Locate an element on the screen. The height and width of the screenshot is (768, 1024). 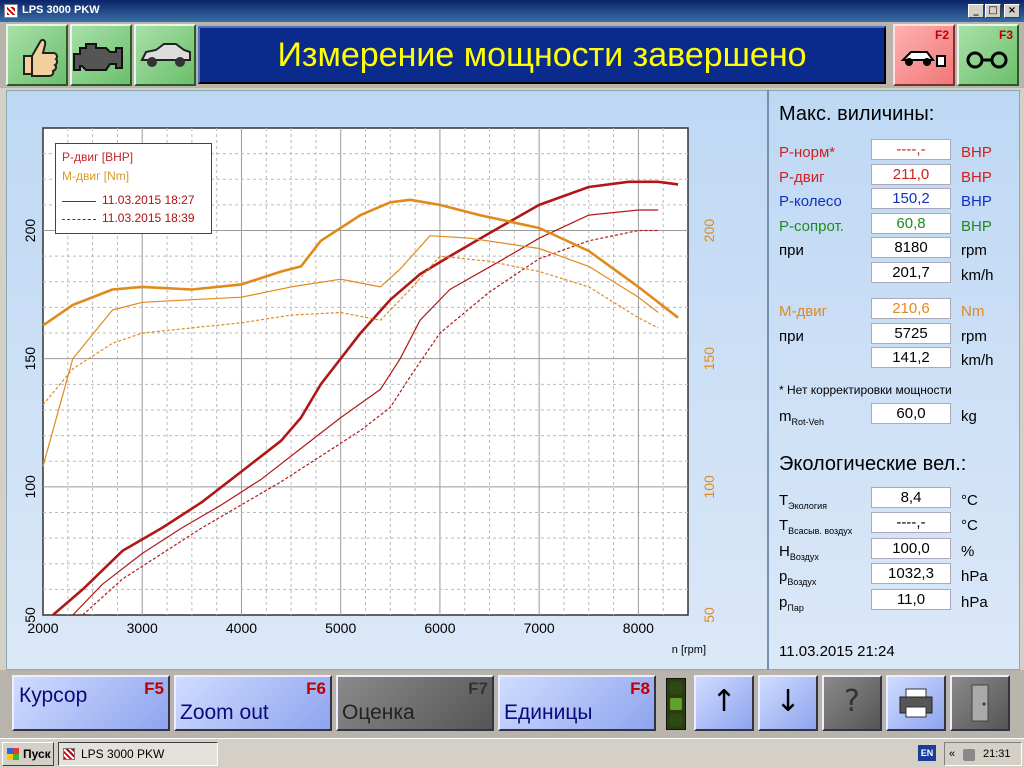
f7-key-label: F7 is located at coordinates (478, 688).